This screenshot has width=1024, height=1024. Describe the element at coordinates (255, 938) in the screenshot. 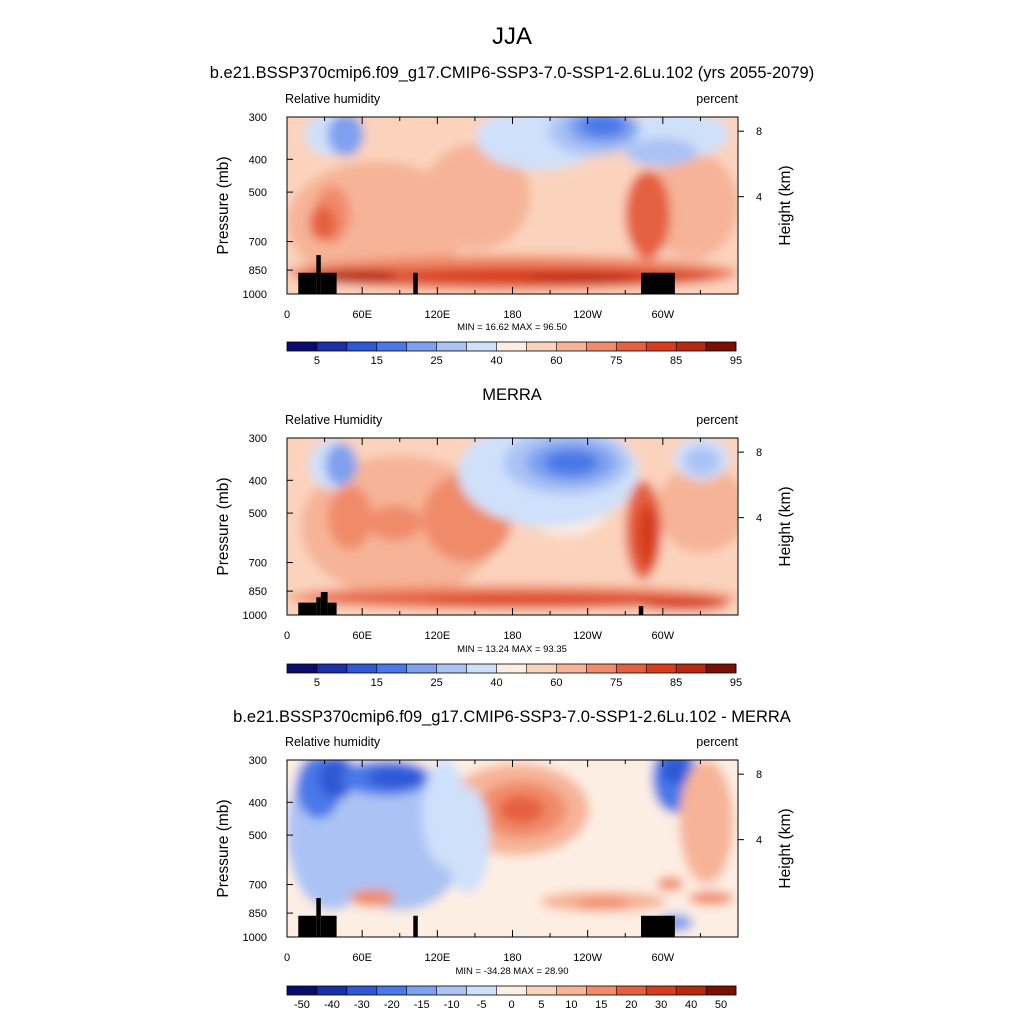

I see `y-tick-label: 1000` at that location.